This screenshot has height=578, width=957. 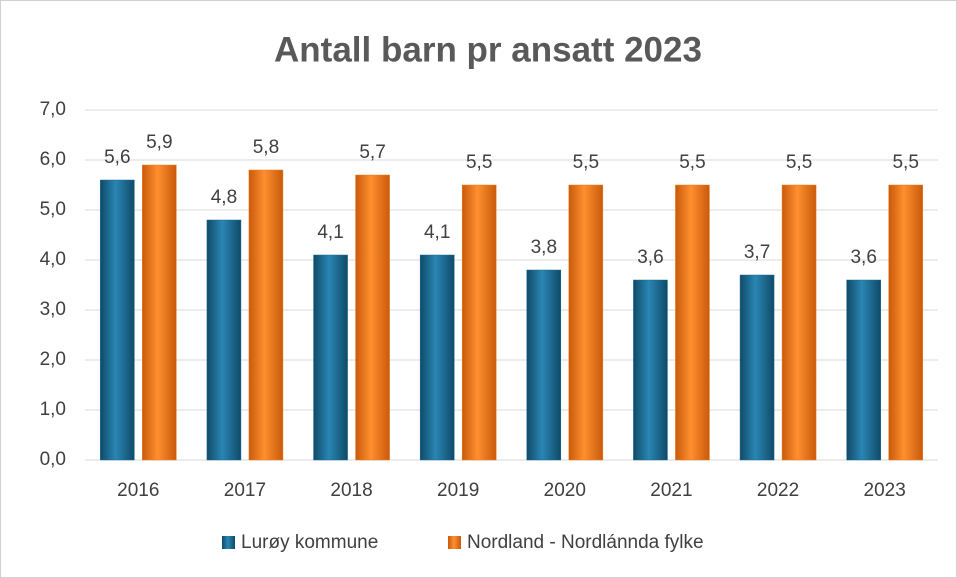 I want to click on x-tick-label: 2023, so click(x=885, y=490).